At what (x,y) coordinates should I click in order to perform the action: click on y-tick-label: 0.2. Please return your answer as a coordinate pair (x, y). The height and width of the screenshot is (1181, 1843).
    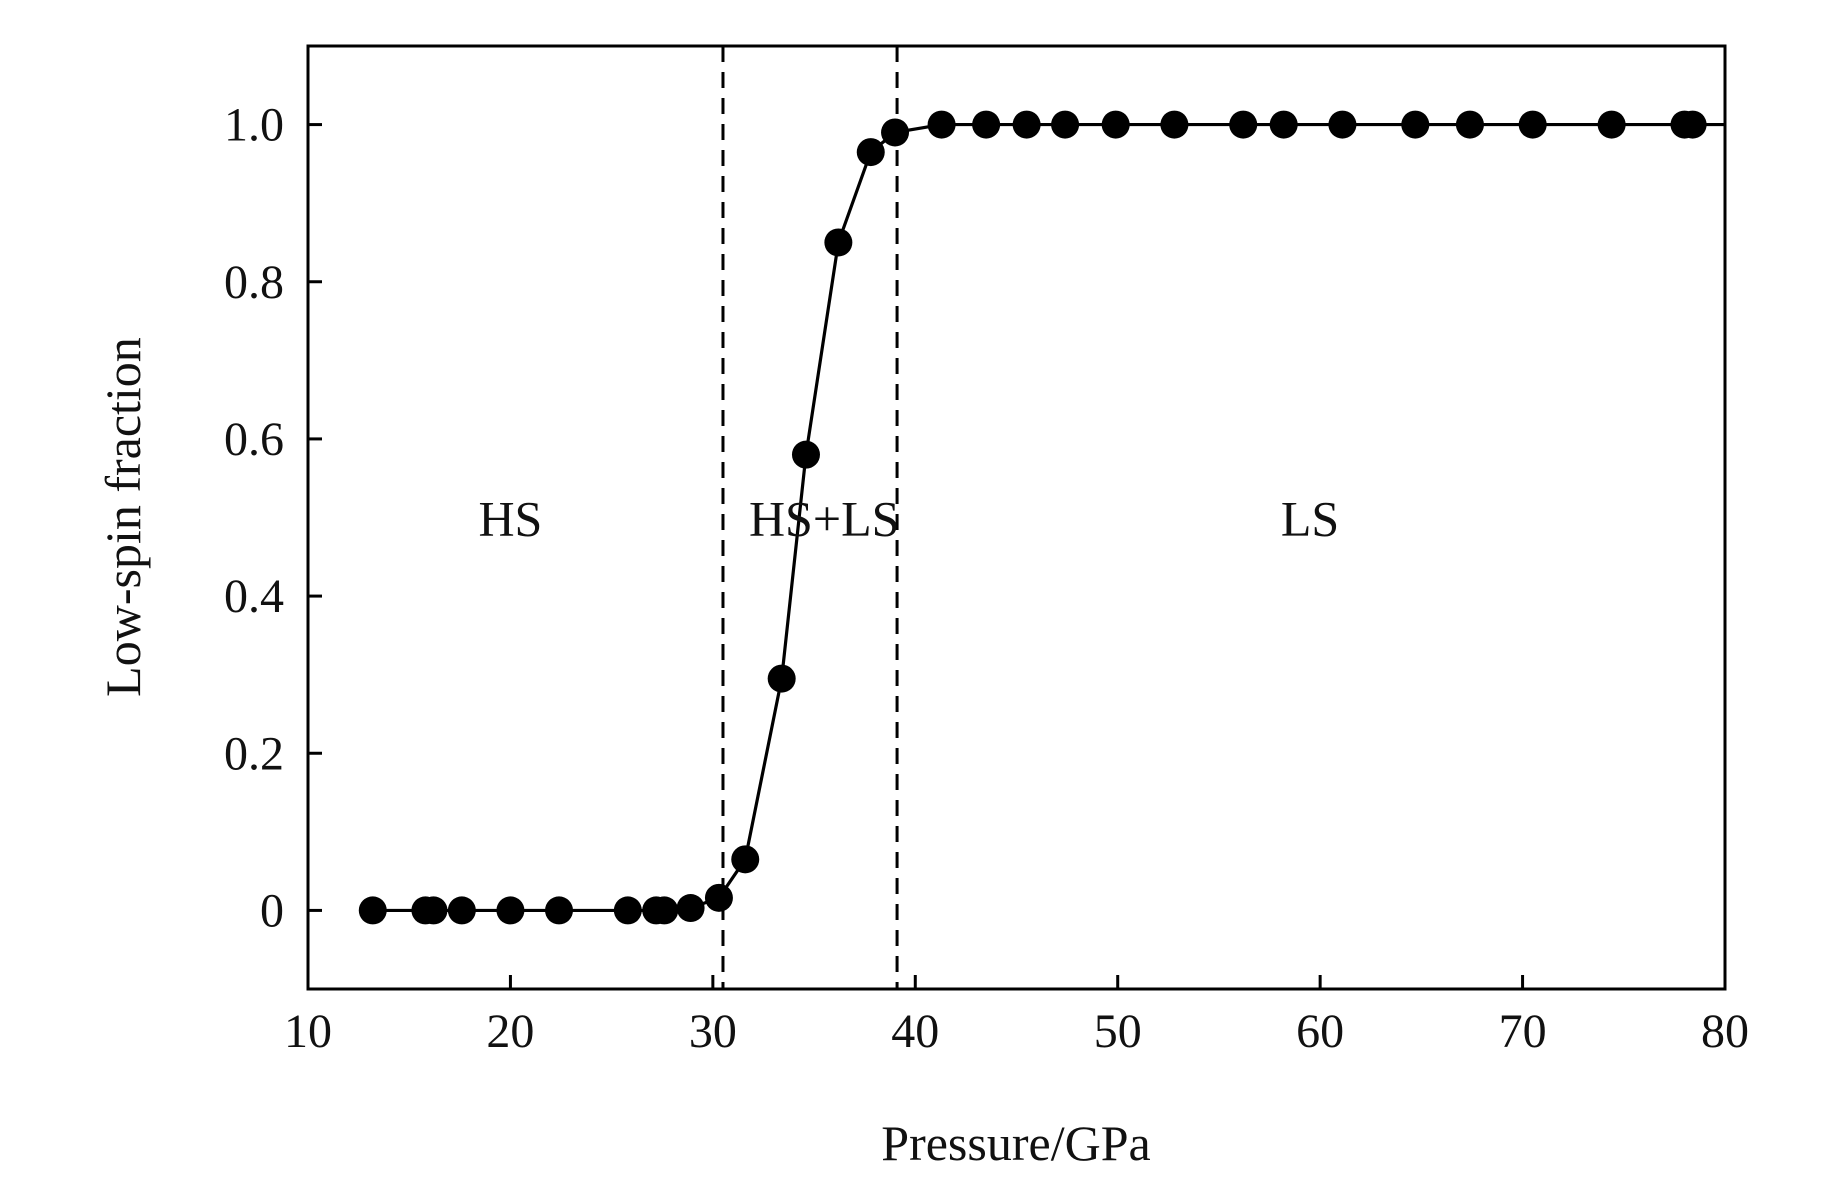
    Looking at the image, I should click on (254, 753).